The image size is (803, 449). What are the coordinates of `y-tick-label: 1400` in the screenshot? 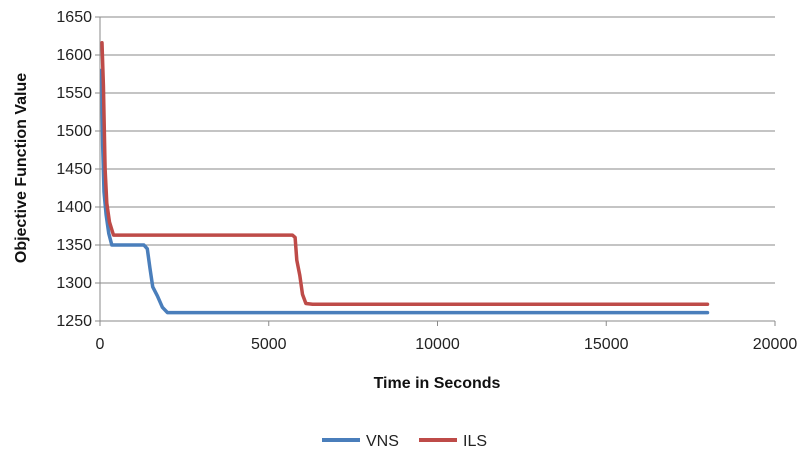 It's located at (74, 207).